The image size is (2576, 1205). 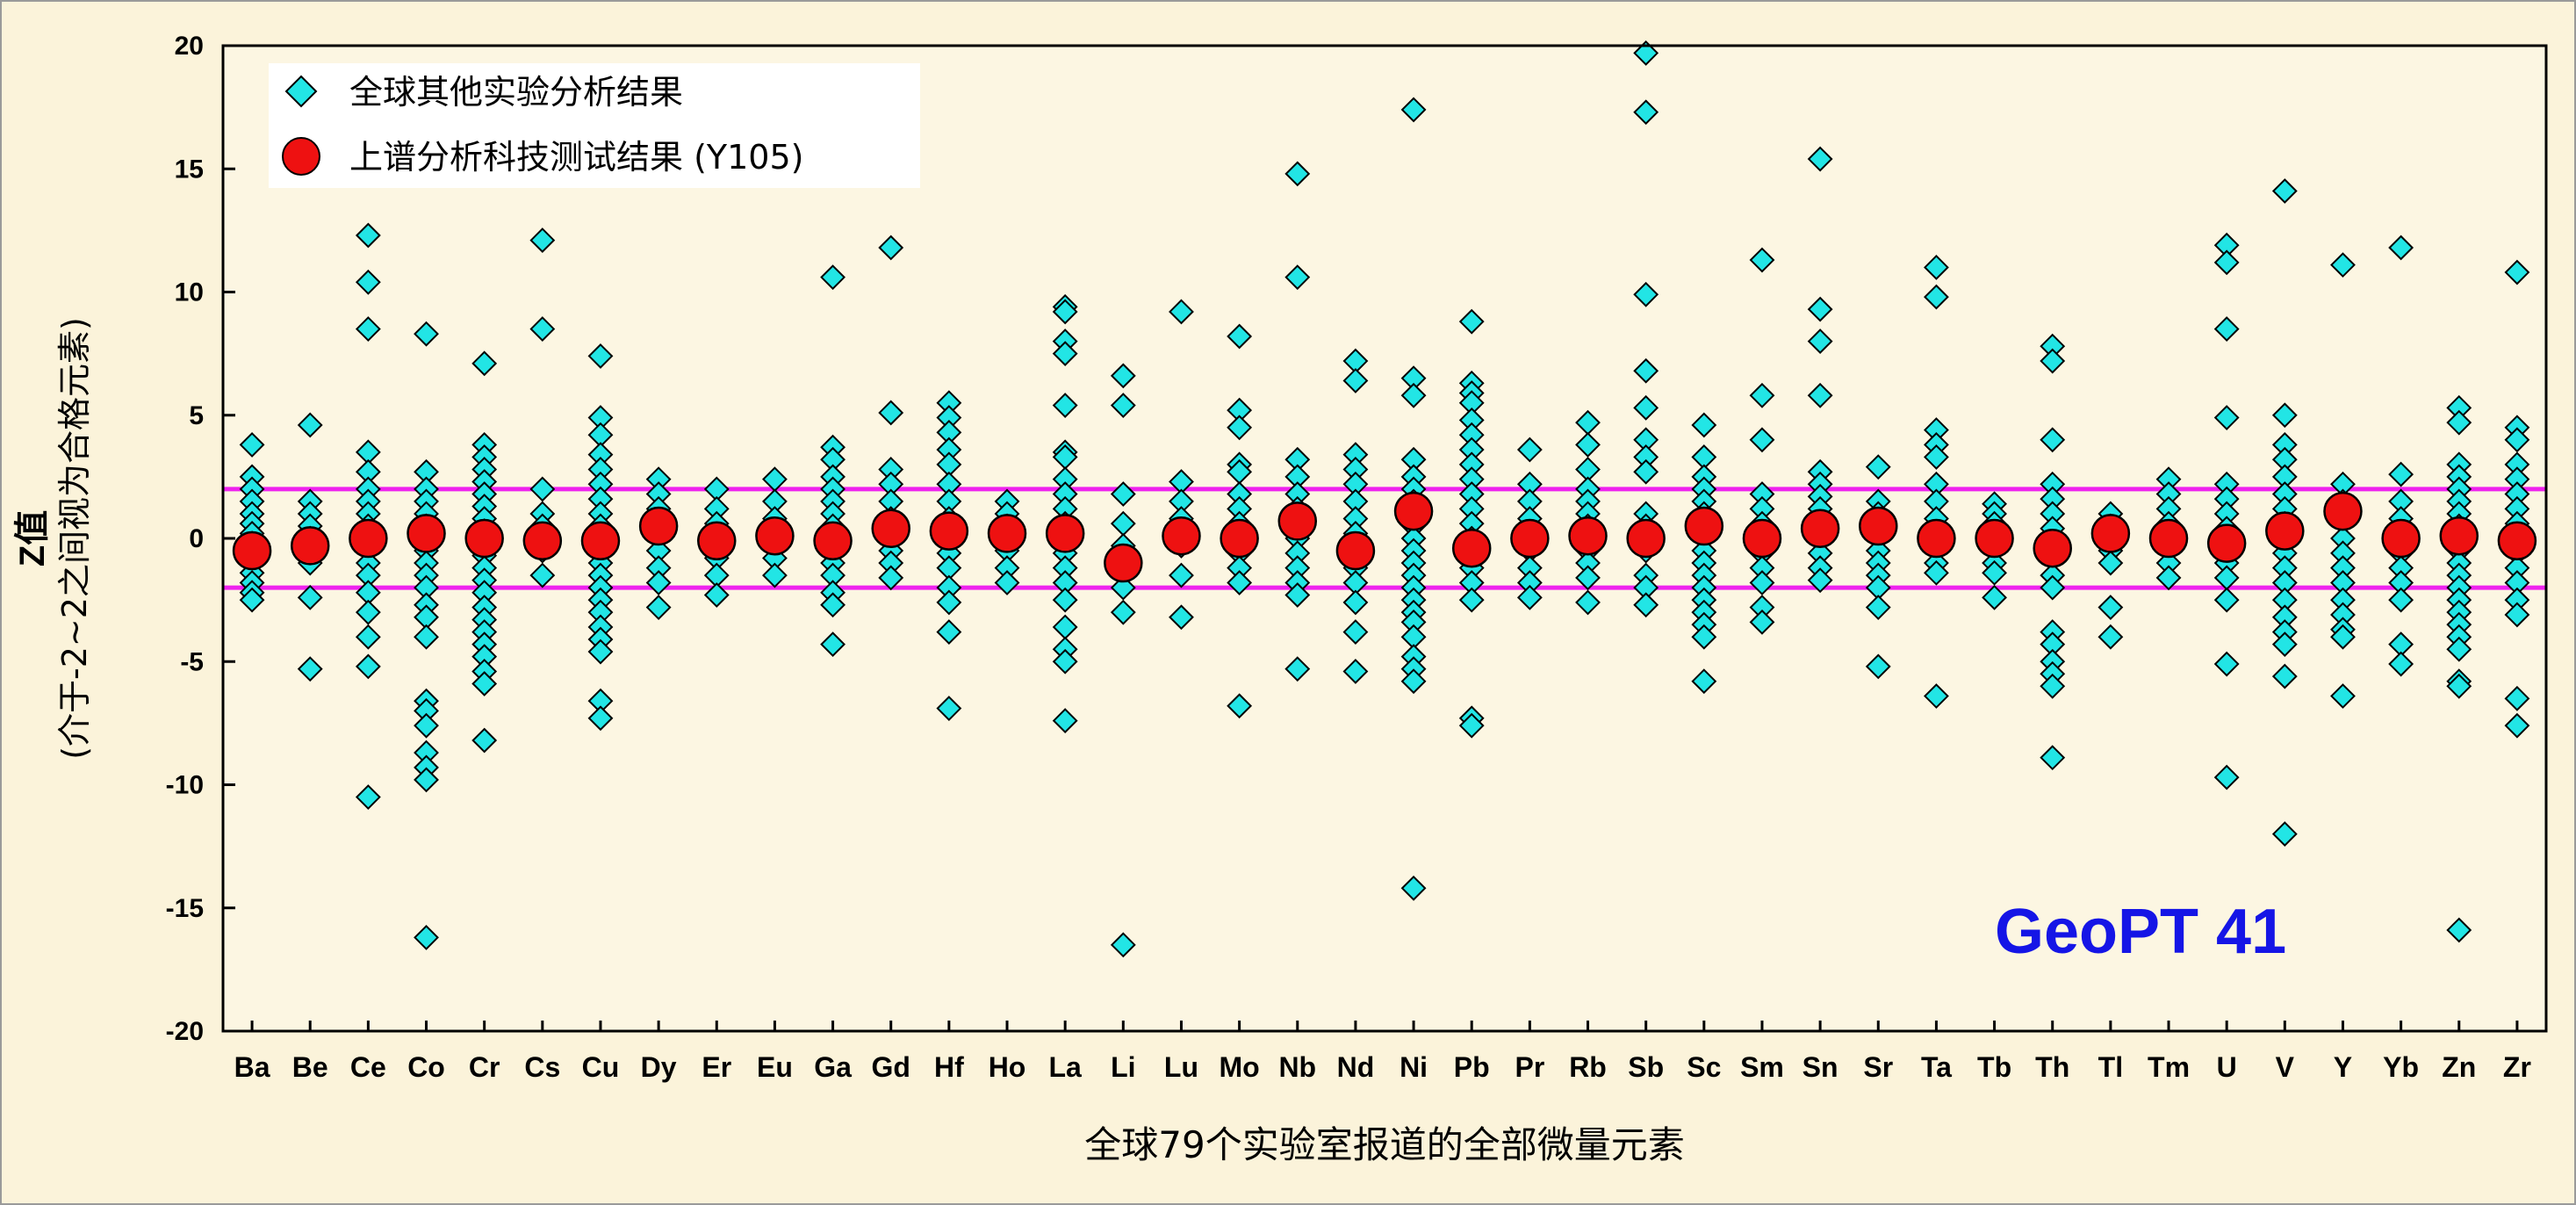 What do you see at coordinates (1065, 533) in the screenshot?
I see `y105-result-point-la` at bounding box center [1065, 533].